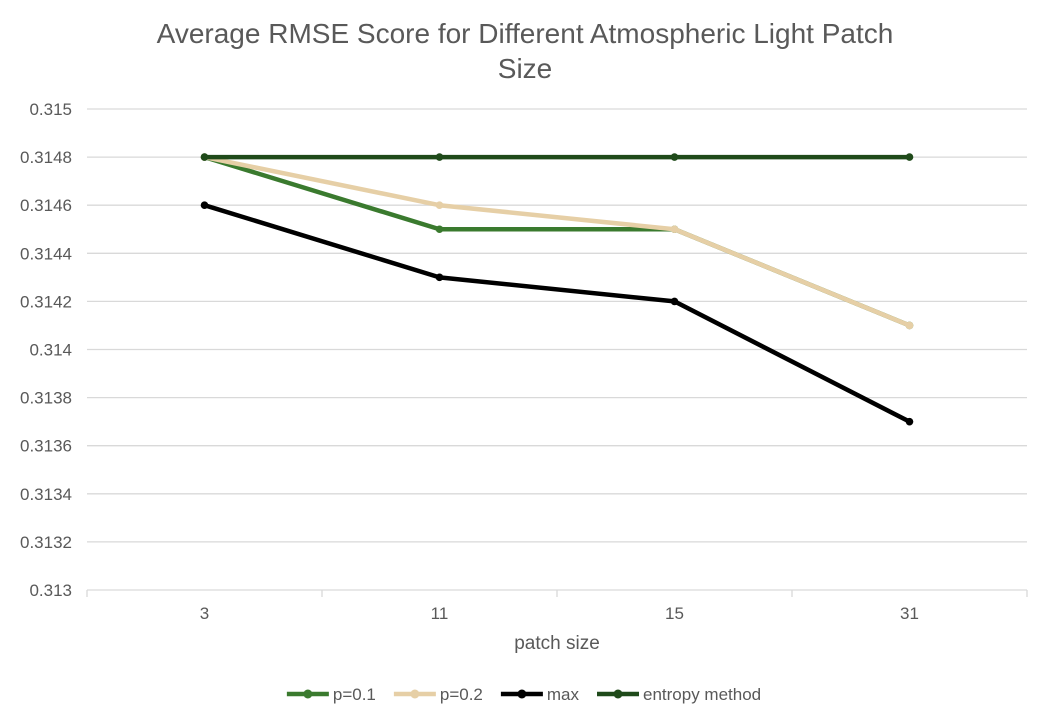  I want to click on y-tick-label: 0.315, so click(50, 109).